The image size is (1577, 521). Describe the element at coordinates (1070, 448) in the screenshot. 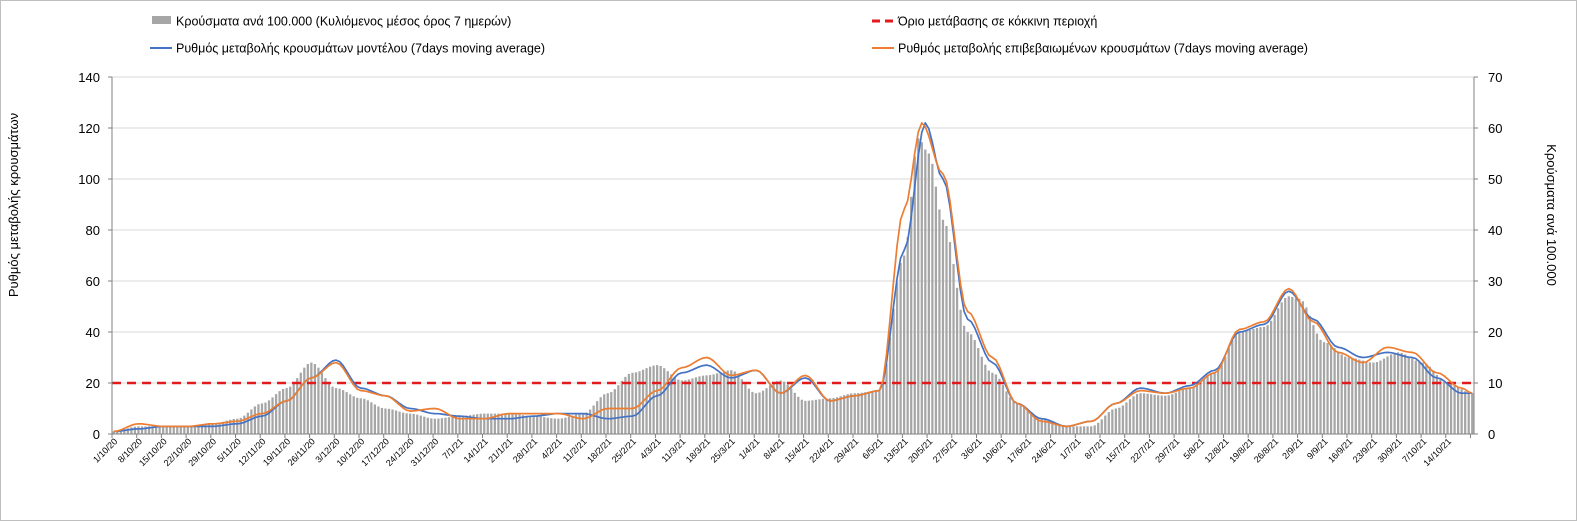

I see `x-tick-label: 1/7/21` at that location.